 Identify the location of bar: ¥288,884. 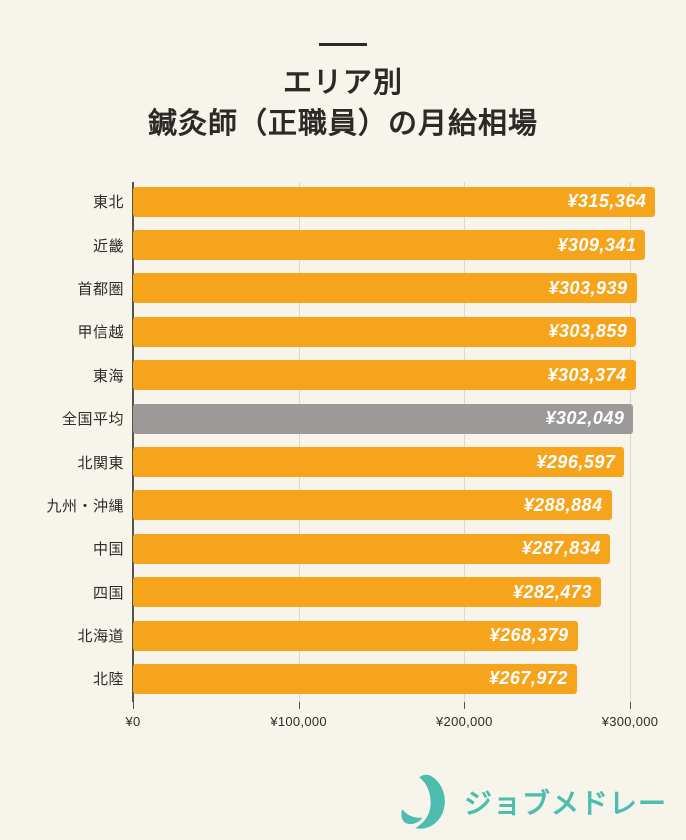
(372, 505).